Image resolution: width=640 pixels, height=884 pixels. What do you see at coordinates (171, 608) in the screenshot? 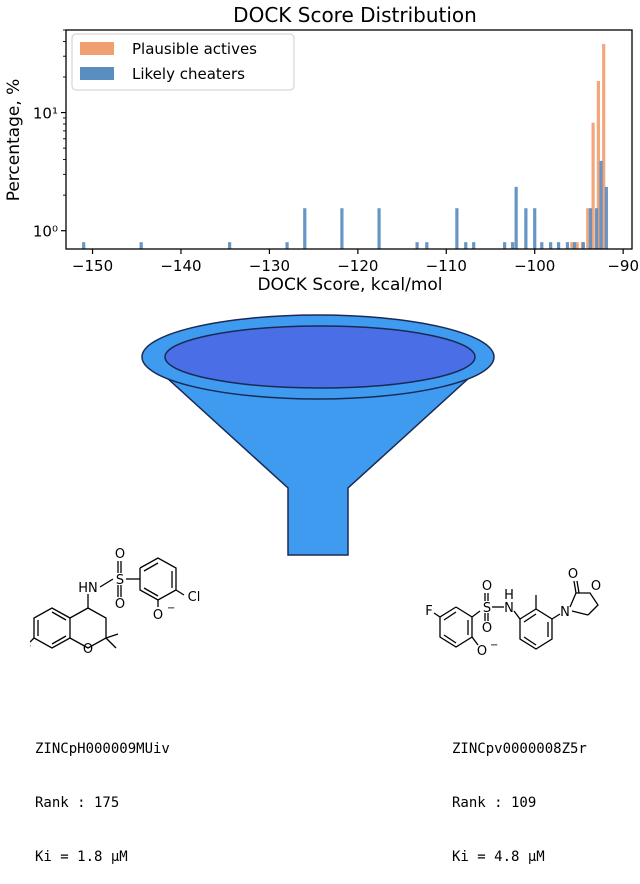
I see `molecule-1-charge: −` at bounding box center [171, 608].